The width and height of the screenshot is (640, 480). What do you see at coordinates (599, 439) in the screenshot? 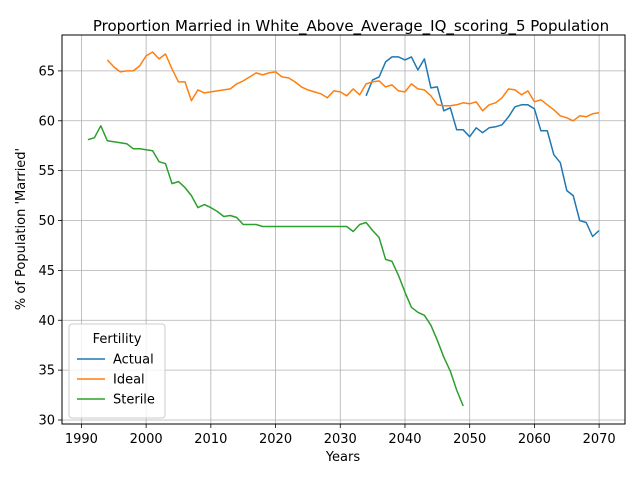
I see `x-tick-label: 2070` at bounding box center [599, 439].